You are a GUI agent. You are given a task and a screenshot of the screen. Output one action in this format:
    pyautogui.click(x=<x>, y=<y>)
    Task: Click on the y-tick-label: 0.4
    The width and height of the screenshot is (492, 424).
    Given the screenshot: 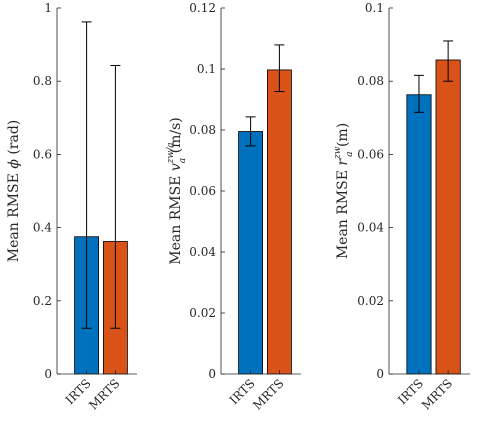 What is the action you would take?
    pyautogui.click(x=42, y=228)
    